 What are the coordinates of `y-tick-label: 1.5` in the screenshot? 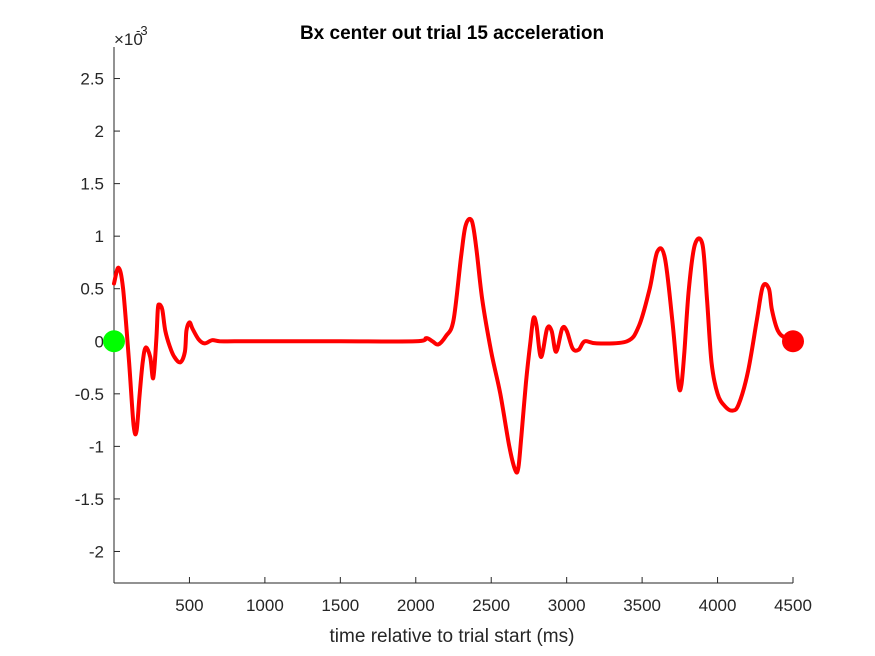 It's located at (92, 184).